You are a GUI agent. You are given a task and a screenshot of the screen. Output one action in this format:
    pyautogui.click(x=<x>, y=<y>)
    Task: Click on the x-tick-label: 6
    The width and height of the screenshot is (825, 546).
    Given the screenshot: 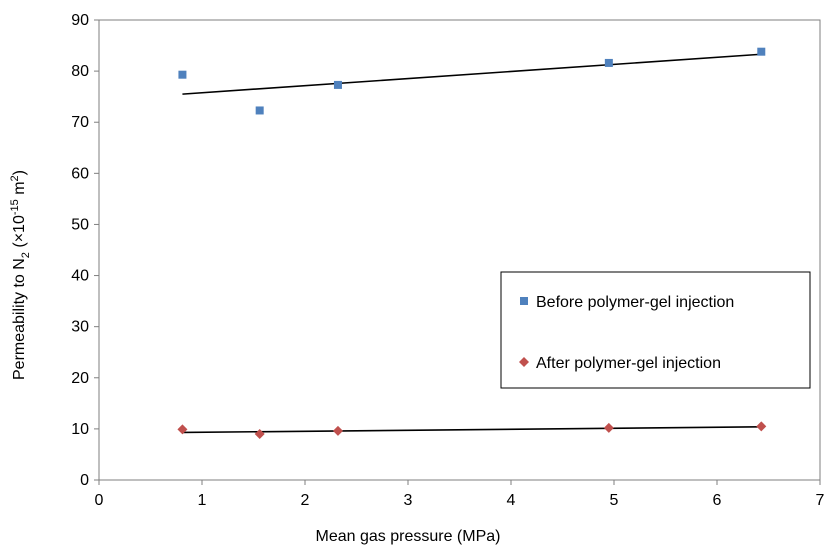 What is the action you would take?
    pyautogui.click(x=717, y=500)
    